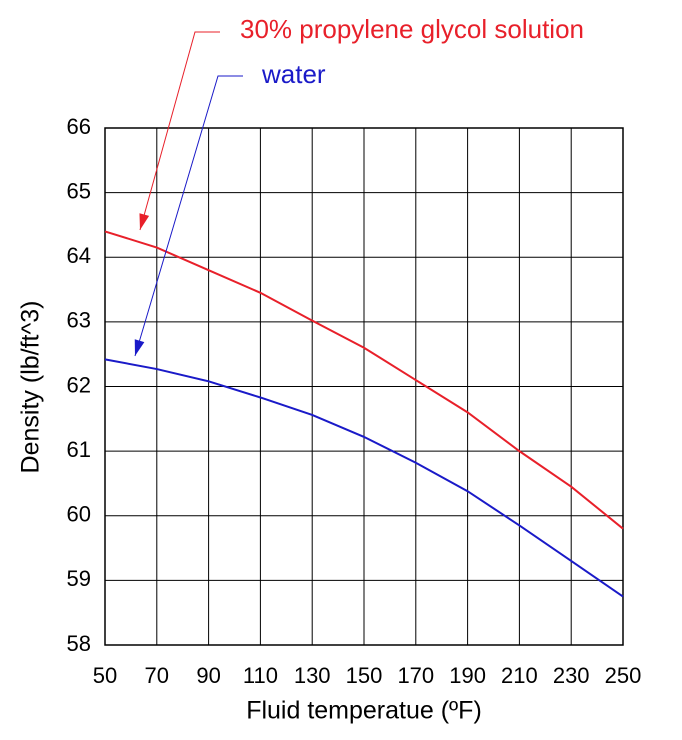 This screenshot has height=740, width=682. What do you see at coordinates (79, 578) in the screenshot?
I see `y-tick-label: 59` at bounding box center [79, 578].